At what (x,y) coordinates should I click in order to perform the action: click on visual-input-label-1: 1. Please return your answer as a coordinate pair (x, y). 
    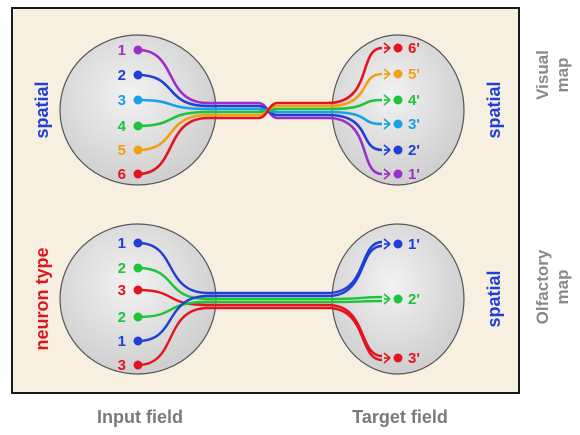
    Looking at the image, I should click on (122, 50).